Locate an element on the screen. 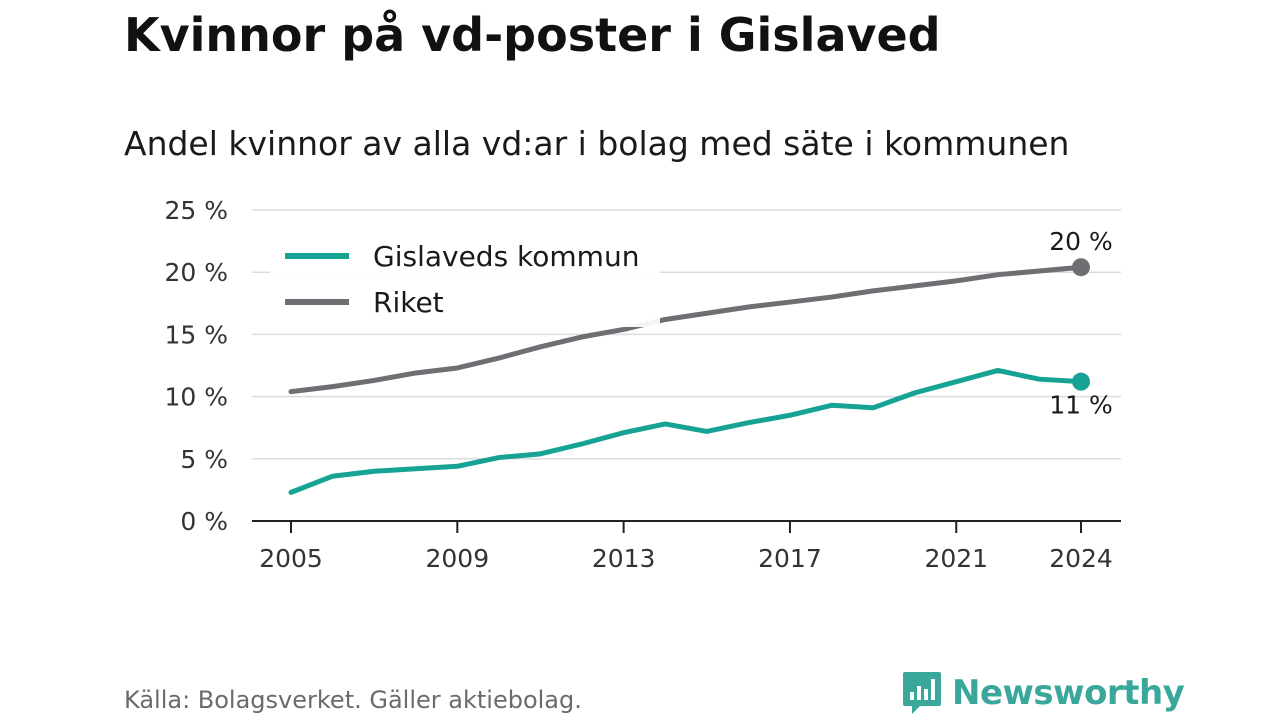 The width and height of the screenshot is (1280, 720). y-tick-label: 5 % is located at coordinates (204, 459).